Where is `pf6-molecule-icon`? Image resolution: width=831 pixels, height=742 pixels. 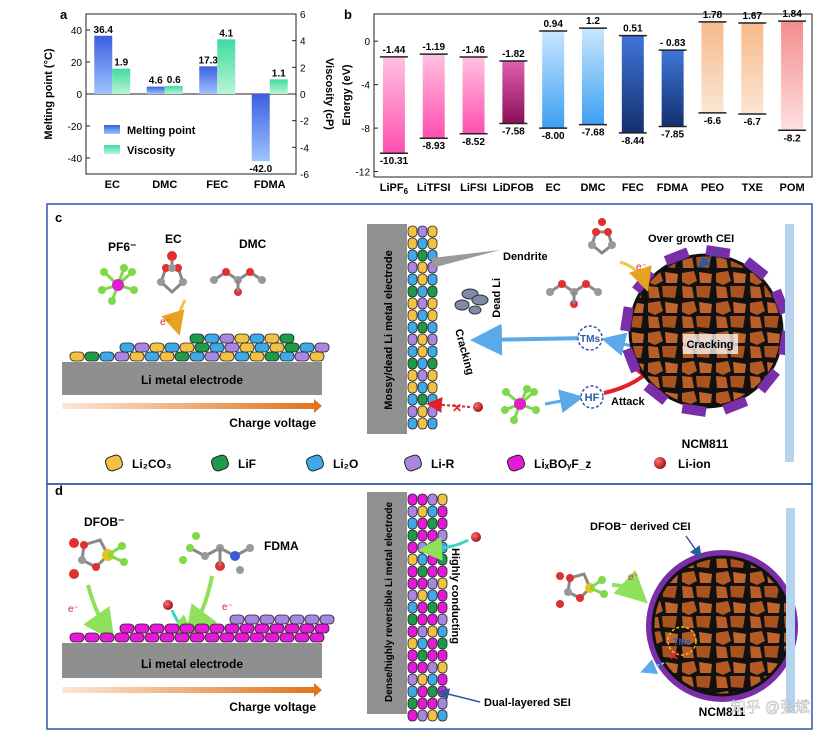
pf6-molecule-icon is located at coordinates (118, 284).